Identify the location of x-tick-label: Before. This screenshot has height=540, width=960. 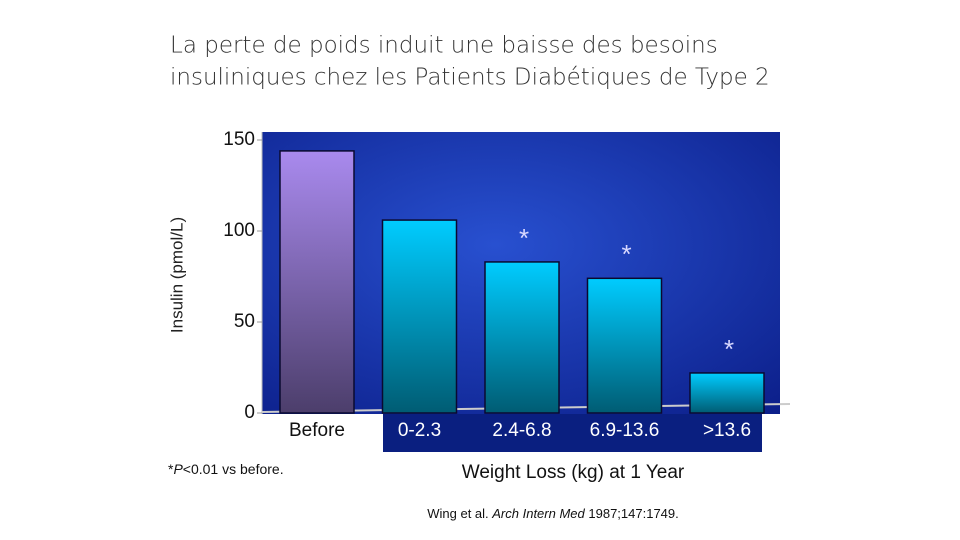
(317, 430).